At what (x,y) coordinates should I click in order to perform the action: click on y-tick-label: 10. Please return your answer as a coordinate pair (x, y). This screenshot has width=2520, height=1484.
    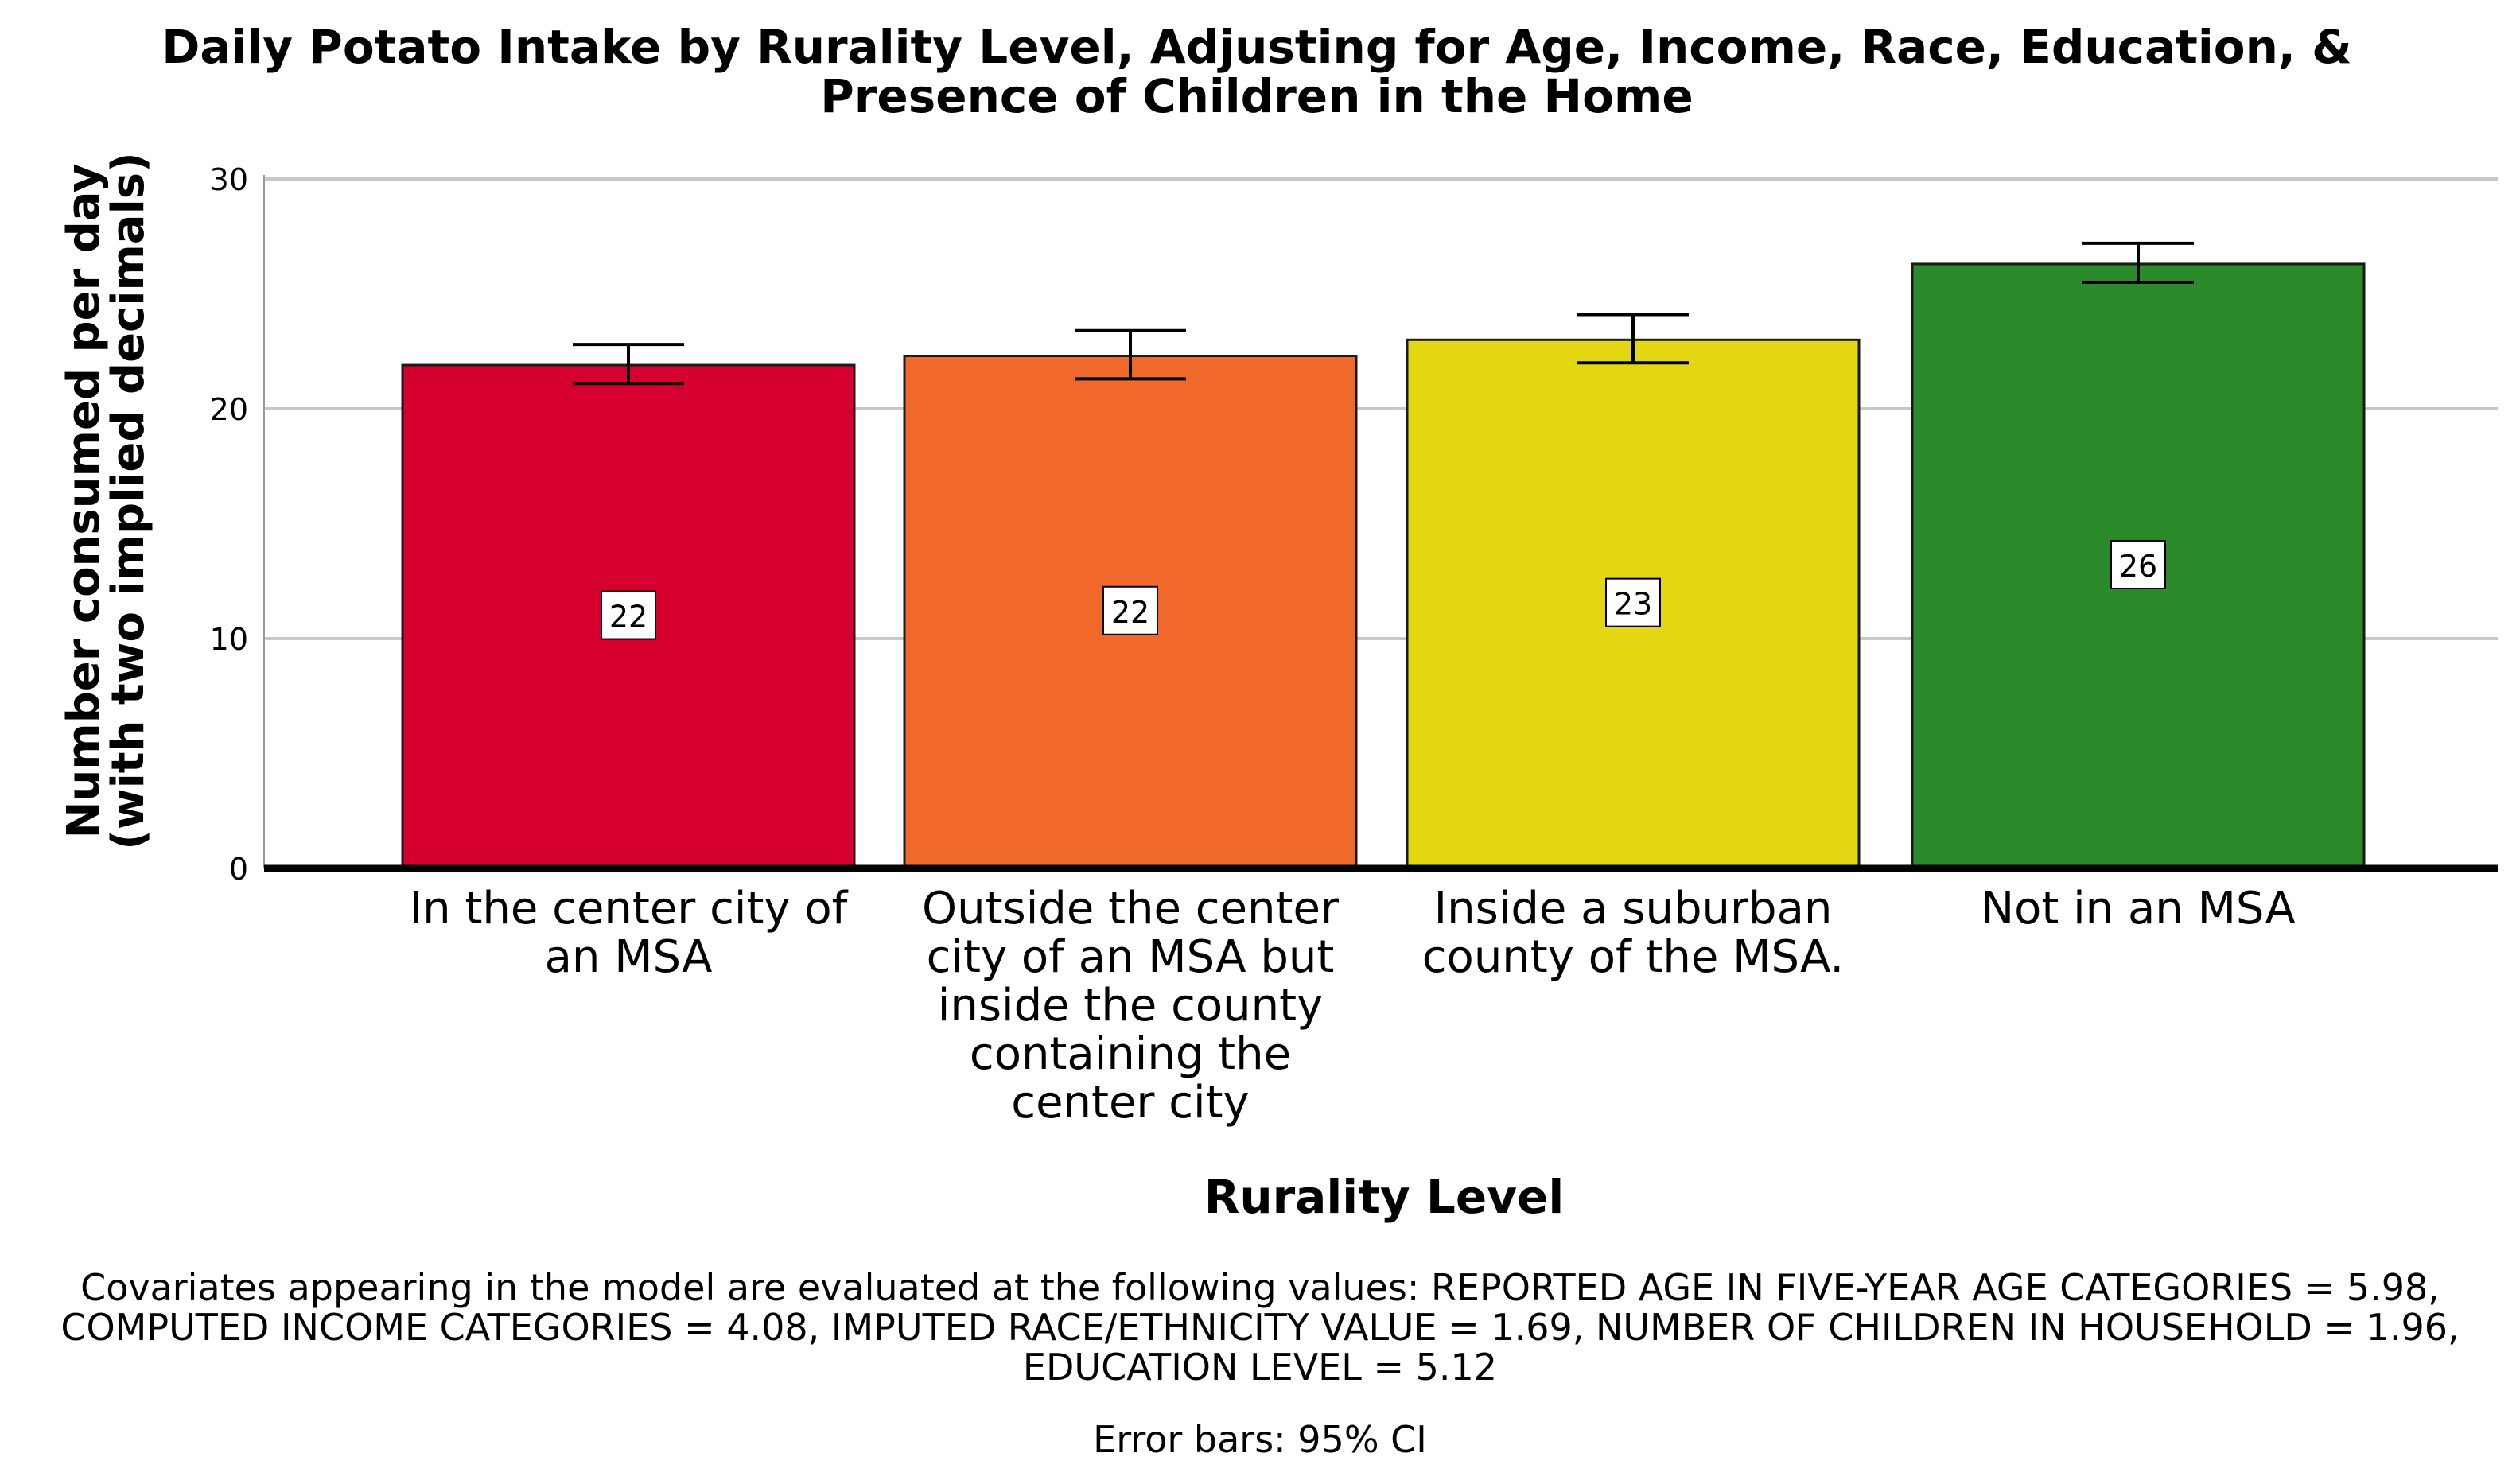
    Looking at the image, I should click on (229, 639).